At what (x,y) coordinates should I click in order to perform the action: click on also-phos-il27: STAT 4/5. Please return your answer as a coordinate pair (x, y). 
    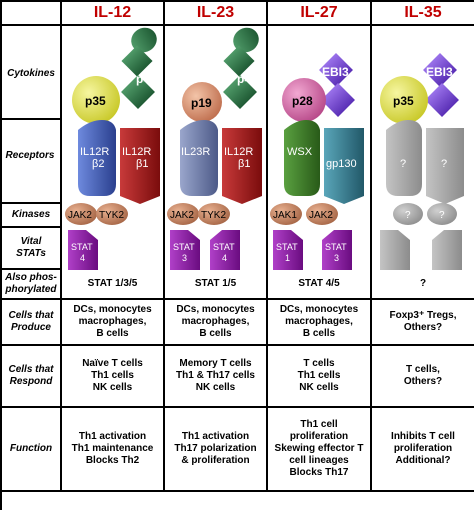
    Looking at the image, I should click on (320, 285).